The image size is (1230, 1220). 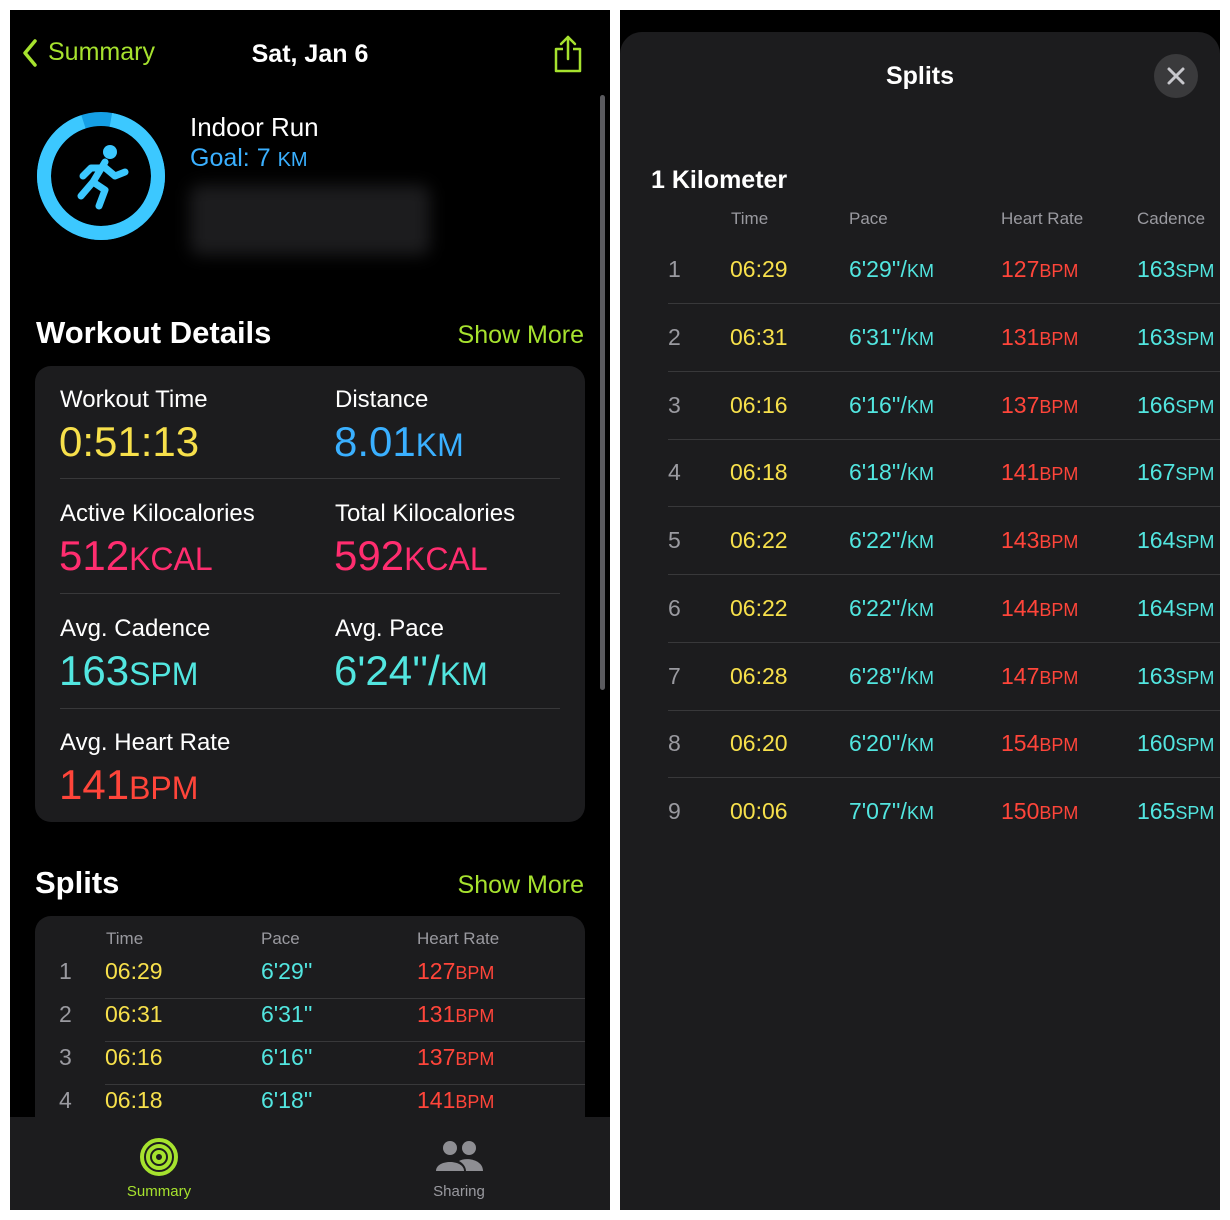 I want to click on split-header-heart-rate: Heart Rate, so click(x=458, y=938).